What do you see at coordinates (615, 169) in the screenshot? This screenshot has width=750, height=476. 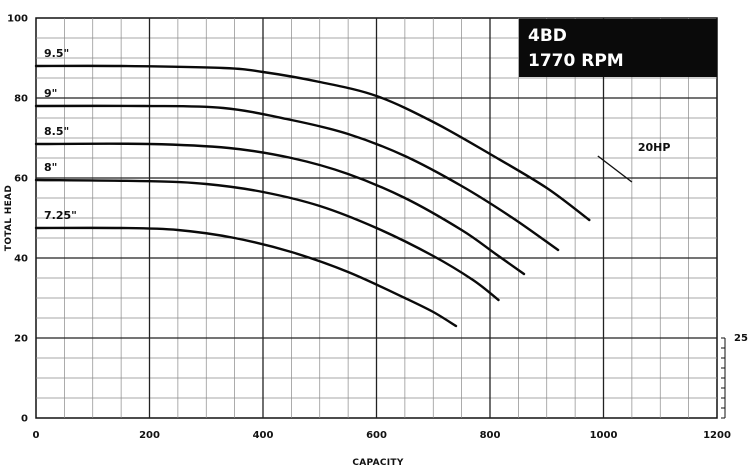 I see `hp-line` at bounding box center [615, 169].